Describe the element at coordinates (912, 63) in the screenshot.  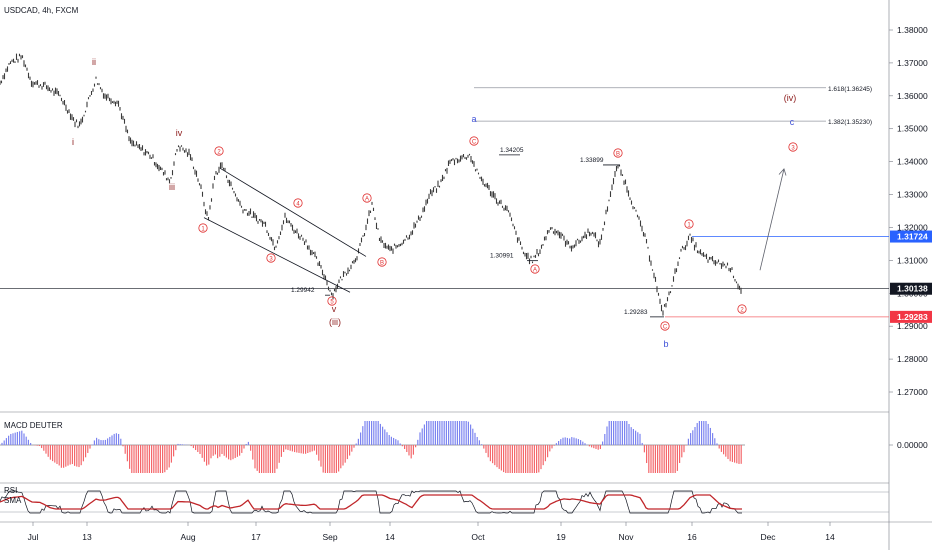
I see `price-tick-label: 1.37000` at that location.